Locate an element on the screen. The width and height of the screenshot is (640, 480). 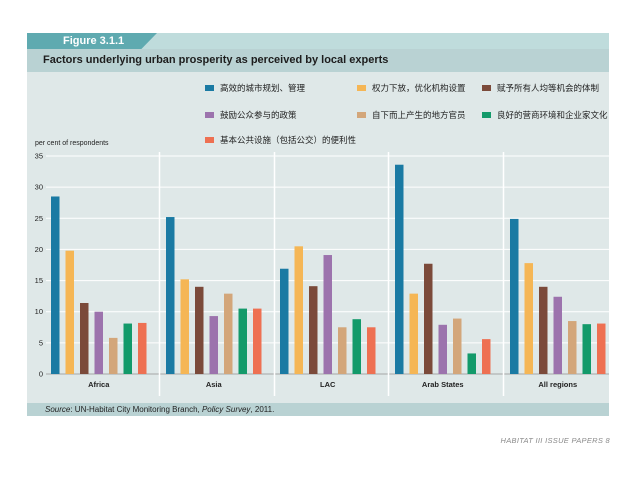
footer-text: HABITAT III ISSUE PAPERS 8 is located at coordinates (555, 440).